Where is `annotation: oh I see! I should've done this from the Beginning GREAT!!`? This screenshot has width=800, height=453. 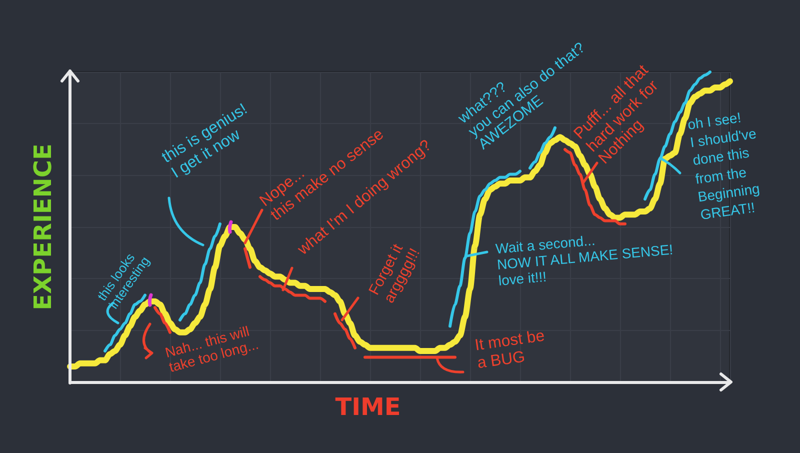
annotation: oh I see! I should've done this from the Beginning GREAT!! is located at coordinates (724, 166).